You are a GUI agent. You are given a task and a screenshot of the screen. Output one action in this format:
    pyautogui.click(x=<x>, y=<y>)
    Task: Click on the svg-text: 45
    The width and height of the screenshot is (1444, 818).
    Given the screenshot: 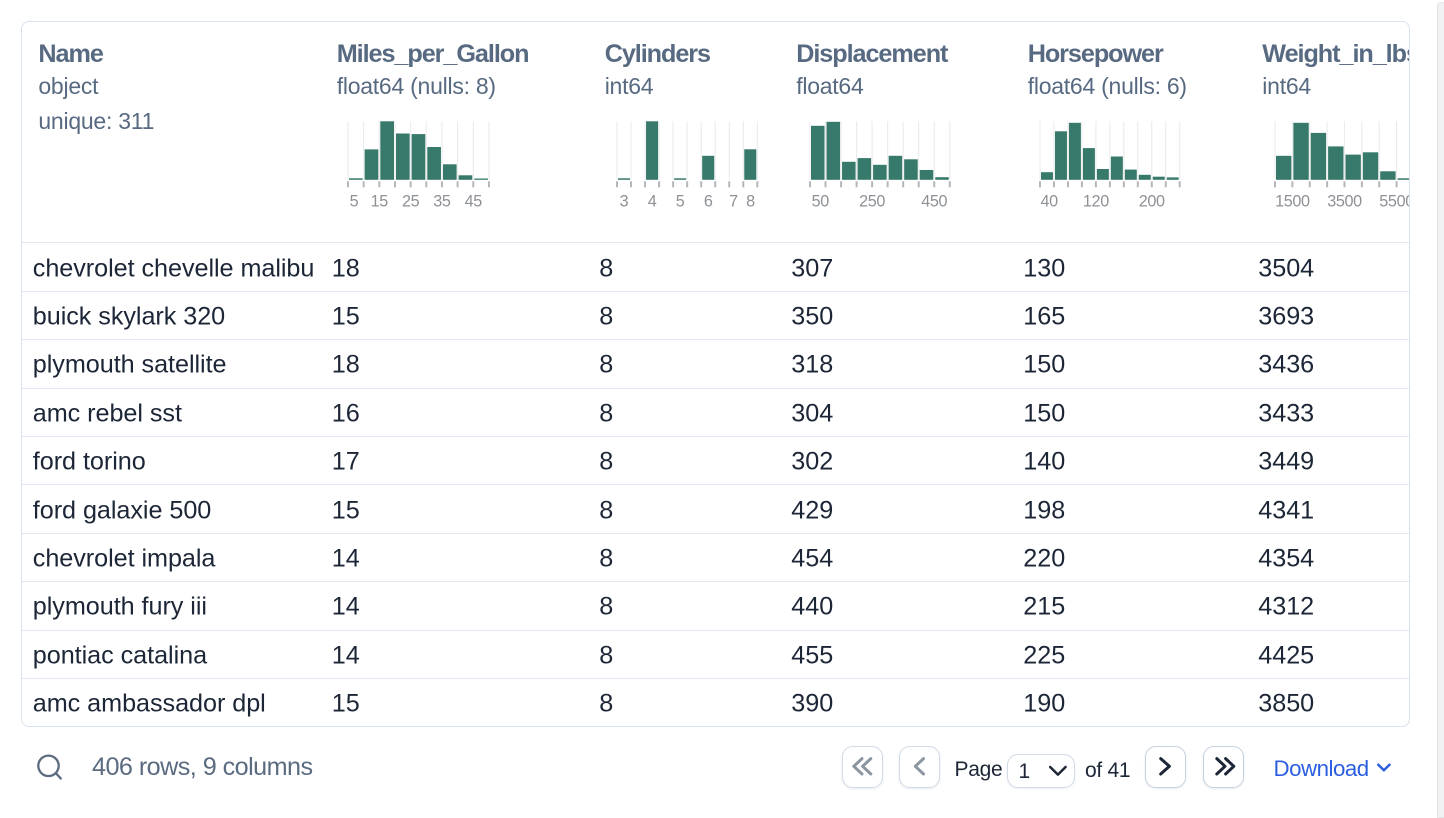 What is the action you would take?
    pyautogui.click(x=474, y=202)
    